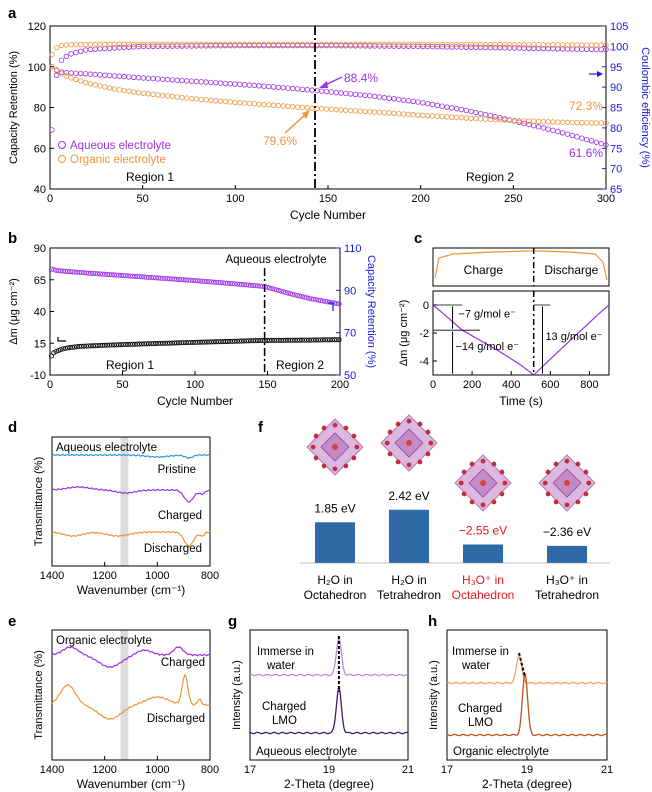 The image size is (652, 792). What do you see at coordinates (328, 199) in the screenshot?
I see `a-x-tick-label: 150` at bounding box center [328, 199].